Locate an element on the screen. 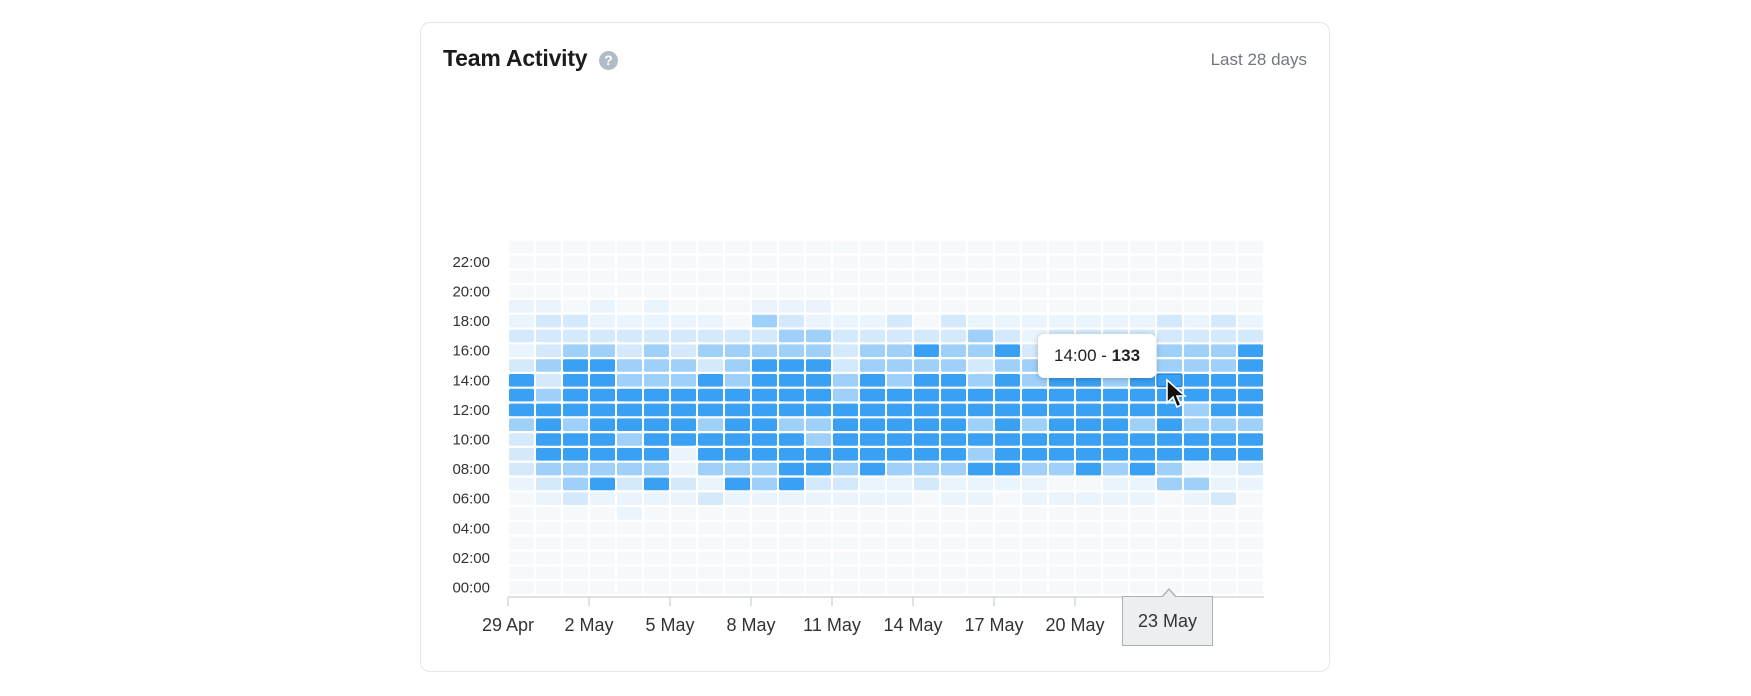 The height and width of the screenshot is (696, 1751). question-icon: ? is located at coordinates (608, 60).